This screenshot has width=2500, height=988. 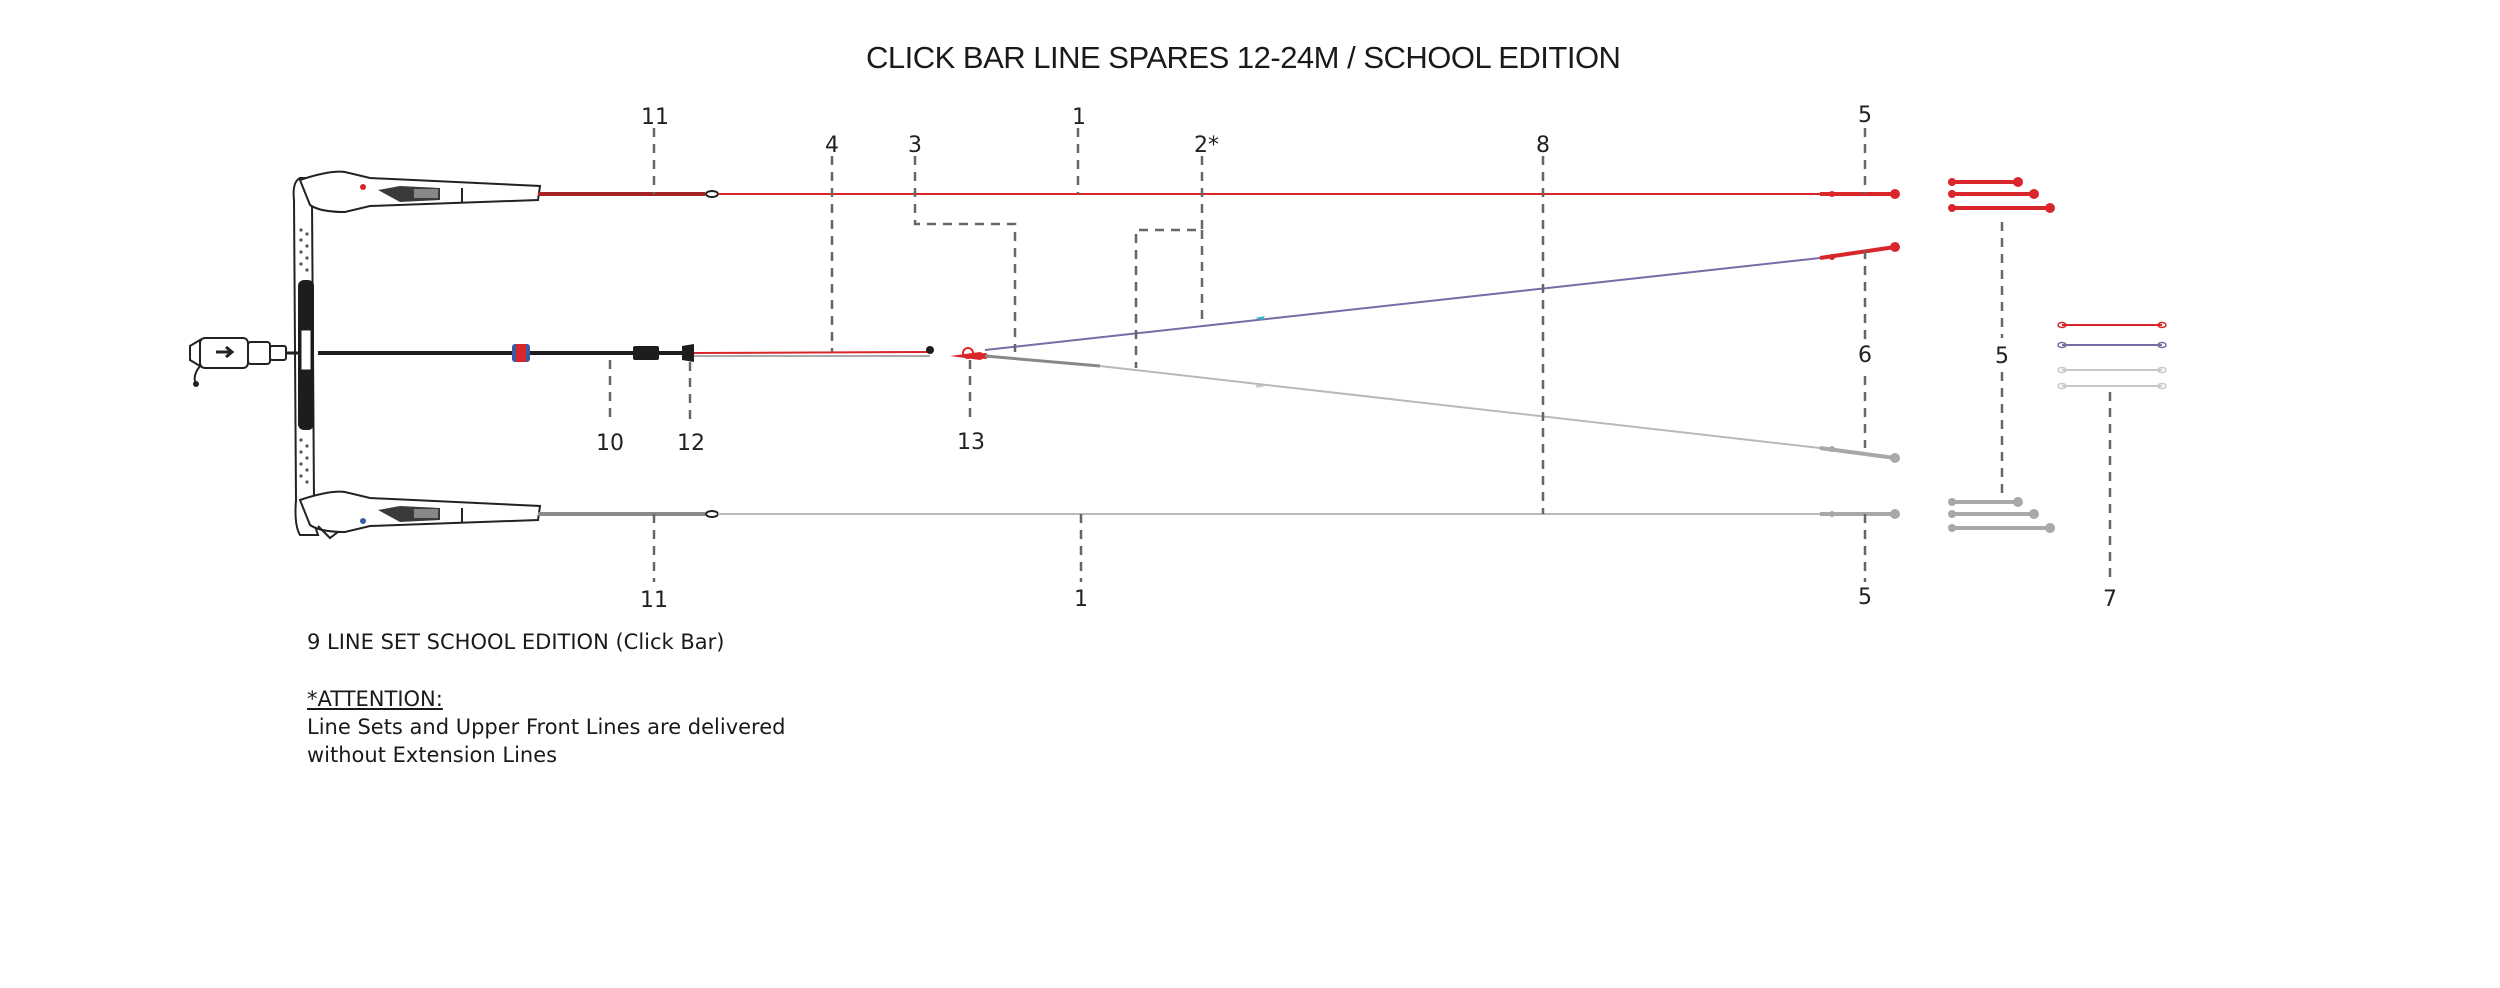 What do you see at coordinates (1219, 514) in the screenshot?
I see `back-line-bottom` at bounding box center [1219, 514].